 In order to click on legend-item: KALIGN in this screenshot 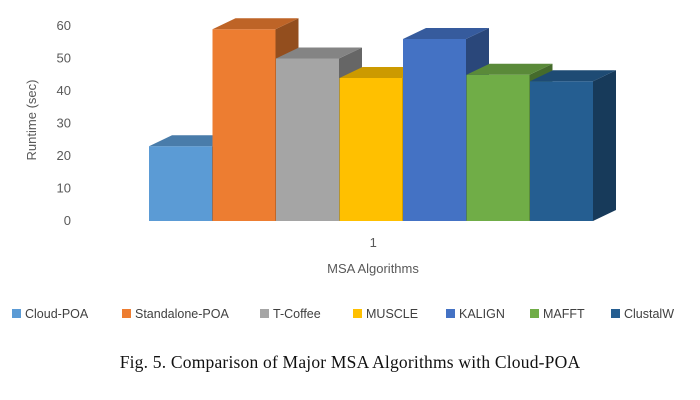, I will do `click(475, 314)`.